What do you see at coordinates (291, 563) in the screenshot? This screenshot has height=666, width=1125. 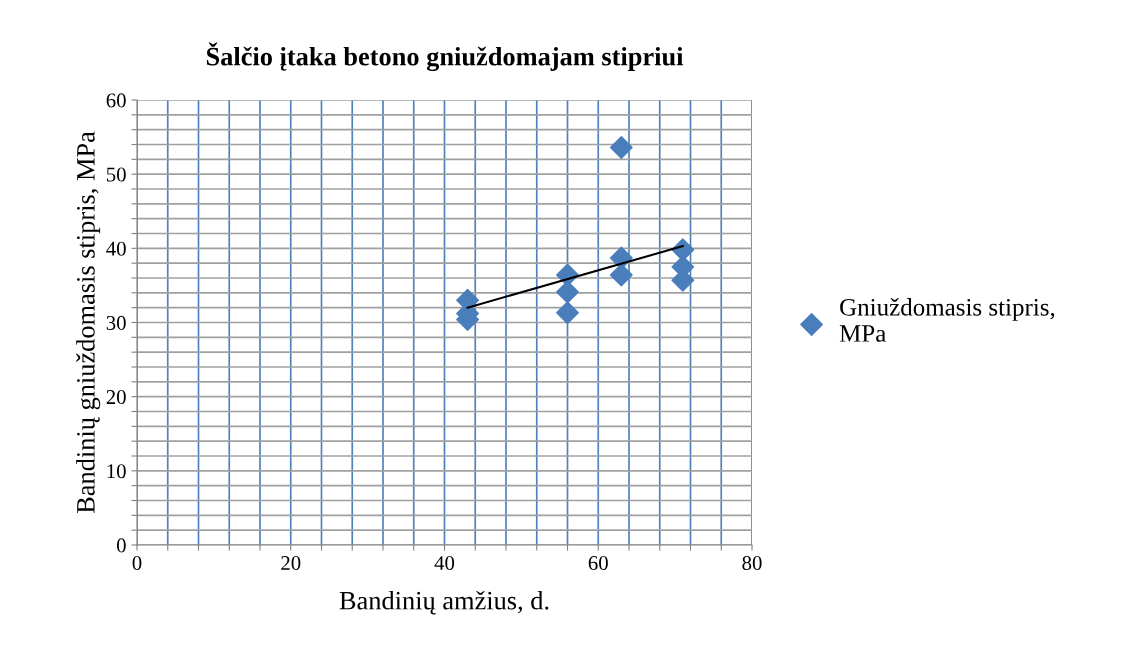 I see `x-tick-label: 20` at bounding box center [291, 563].